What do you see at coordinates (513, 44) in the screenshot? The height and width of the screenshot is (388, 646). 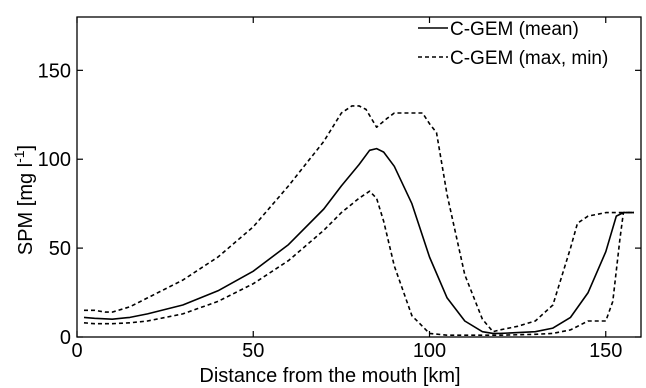 I see `legend: C-GEM (mean) C-GEM (max, min)` at bounding box center [513, 44].